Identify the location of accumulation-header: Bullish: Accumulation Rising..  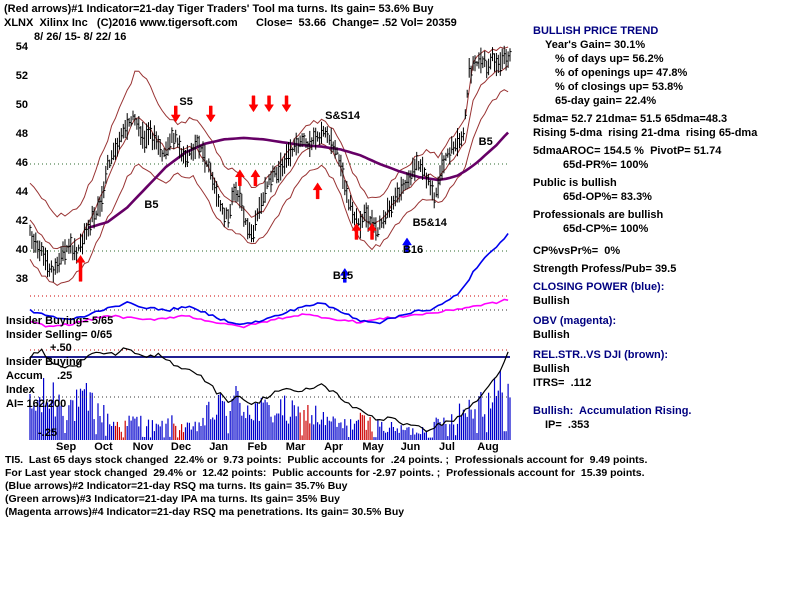
(612, 411).